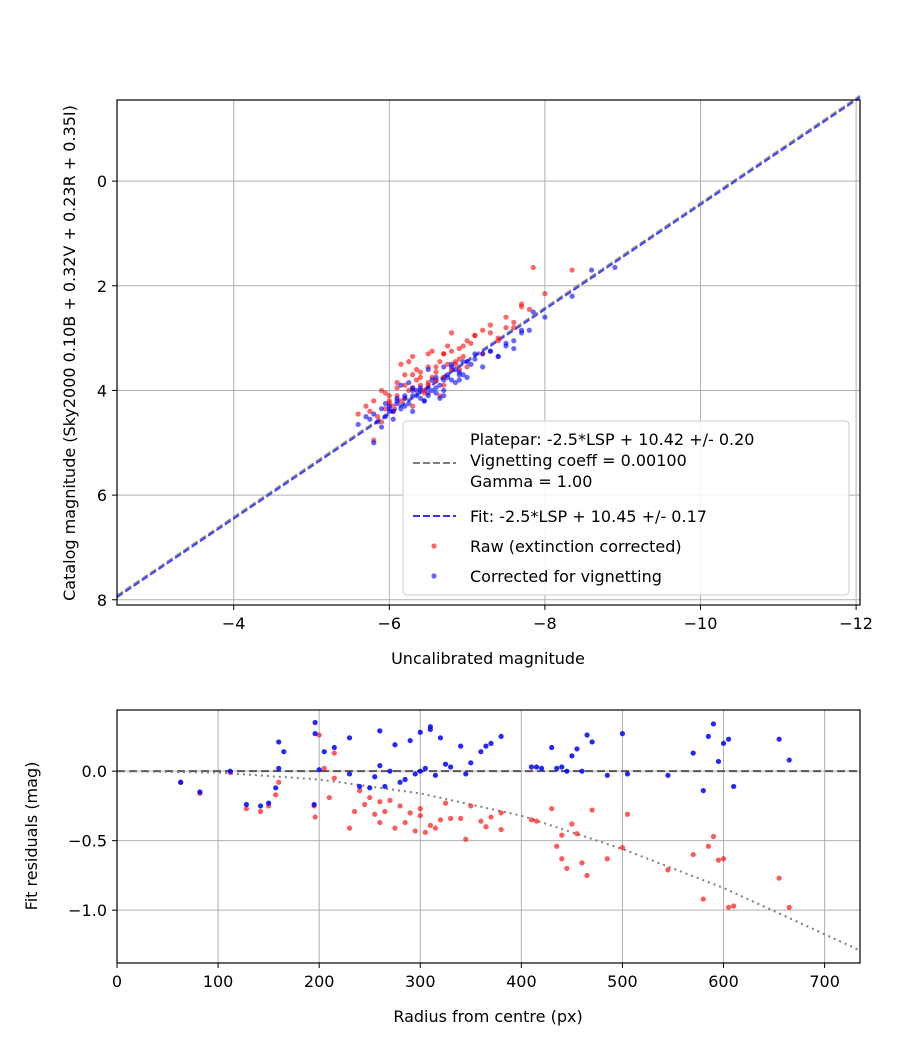 This screenshot has height=1050, width=900. Describe the element at coordinates (545, 623) in the screenshot. I see `top-x-tick-label: −8` at that location.